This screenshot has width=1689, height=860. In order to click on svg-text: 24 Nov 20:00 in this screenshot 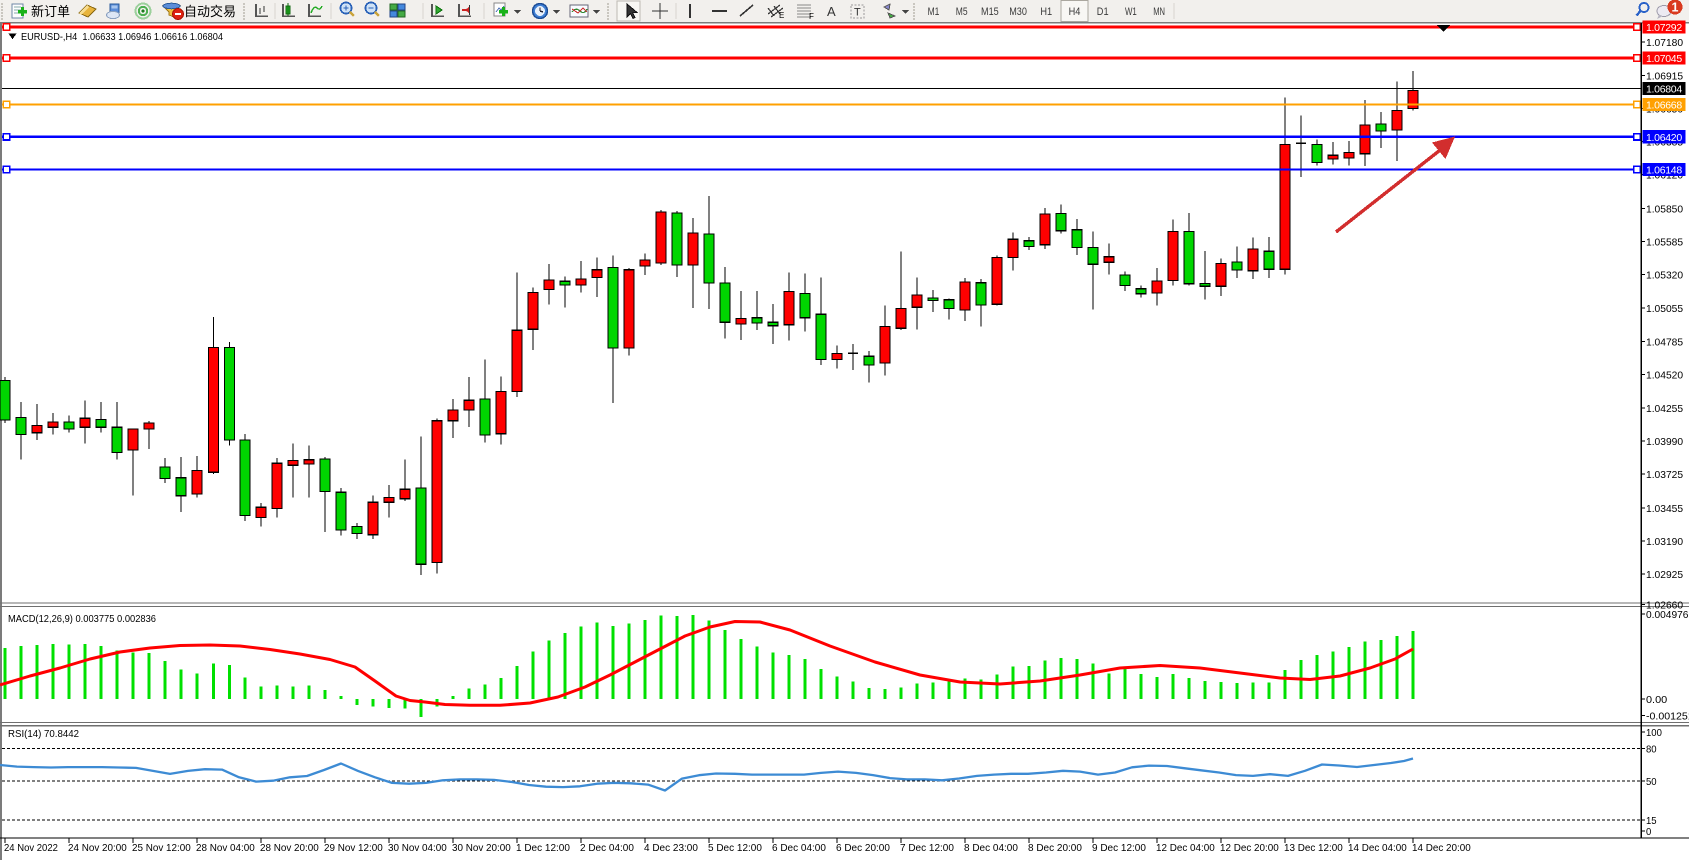, I will do `click(97, 848)`.